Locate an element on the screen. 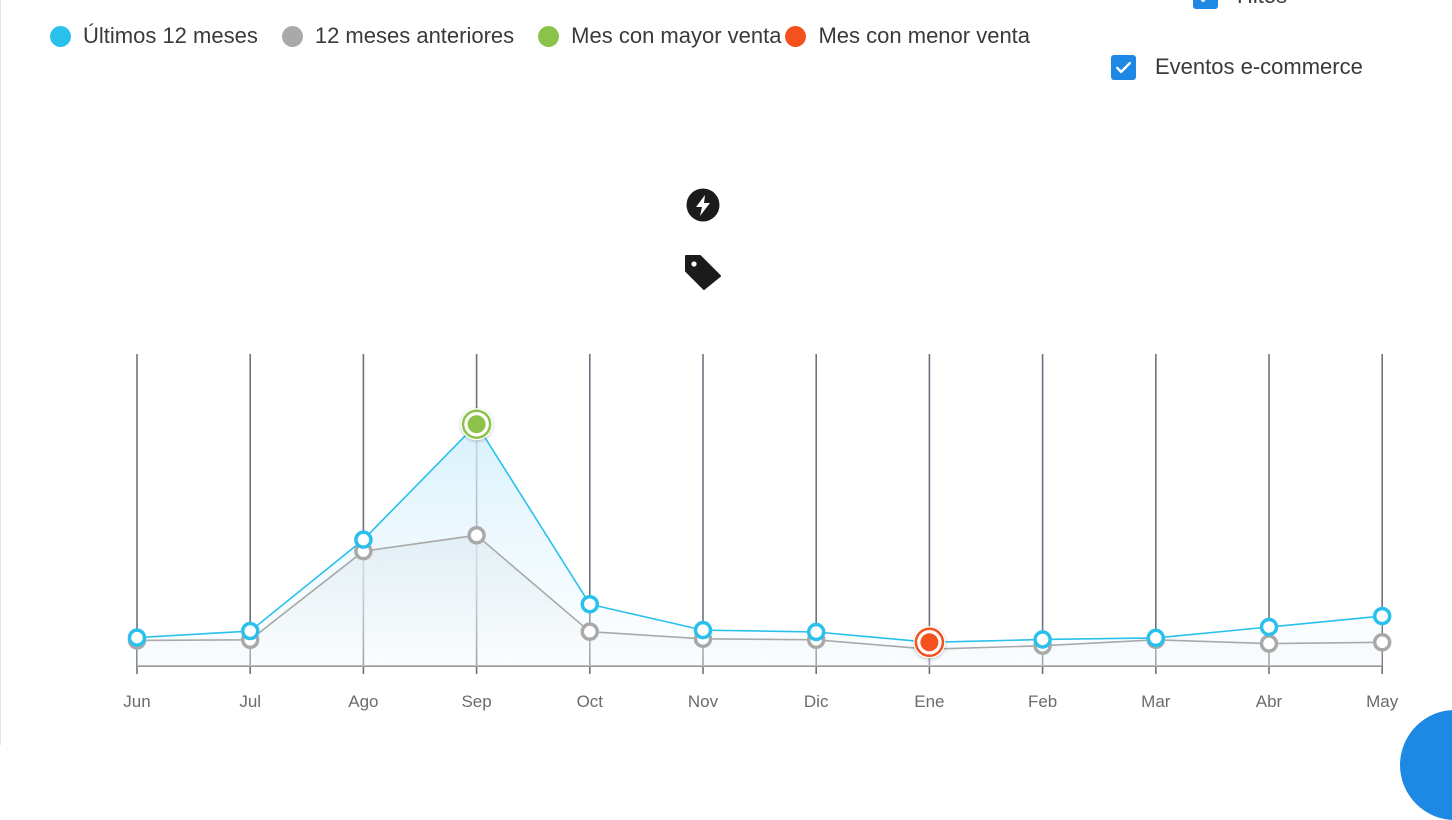 The width and height of the screenshot is (1452, 820). x-tick-jul: Jul is located at coordinates (250, 701).